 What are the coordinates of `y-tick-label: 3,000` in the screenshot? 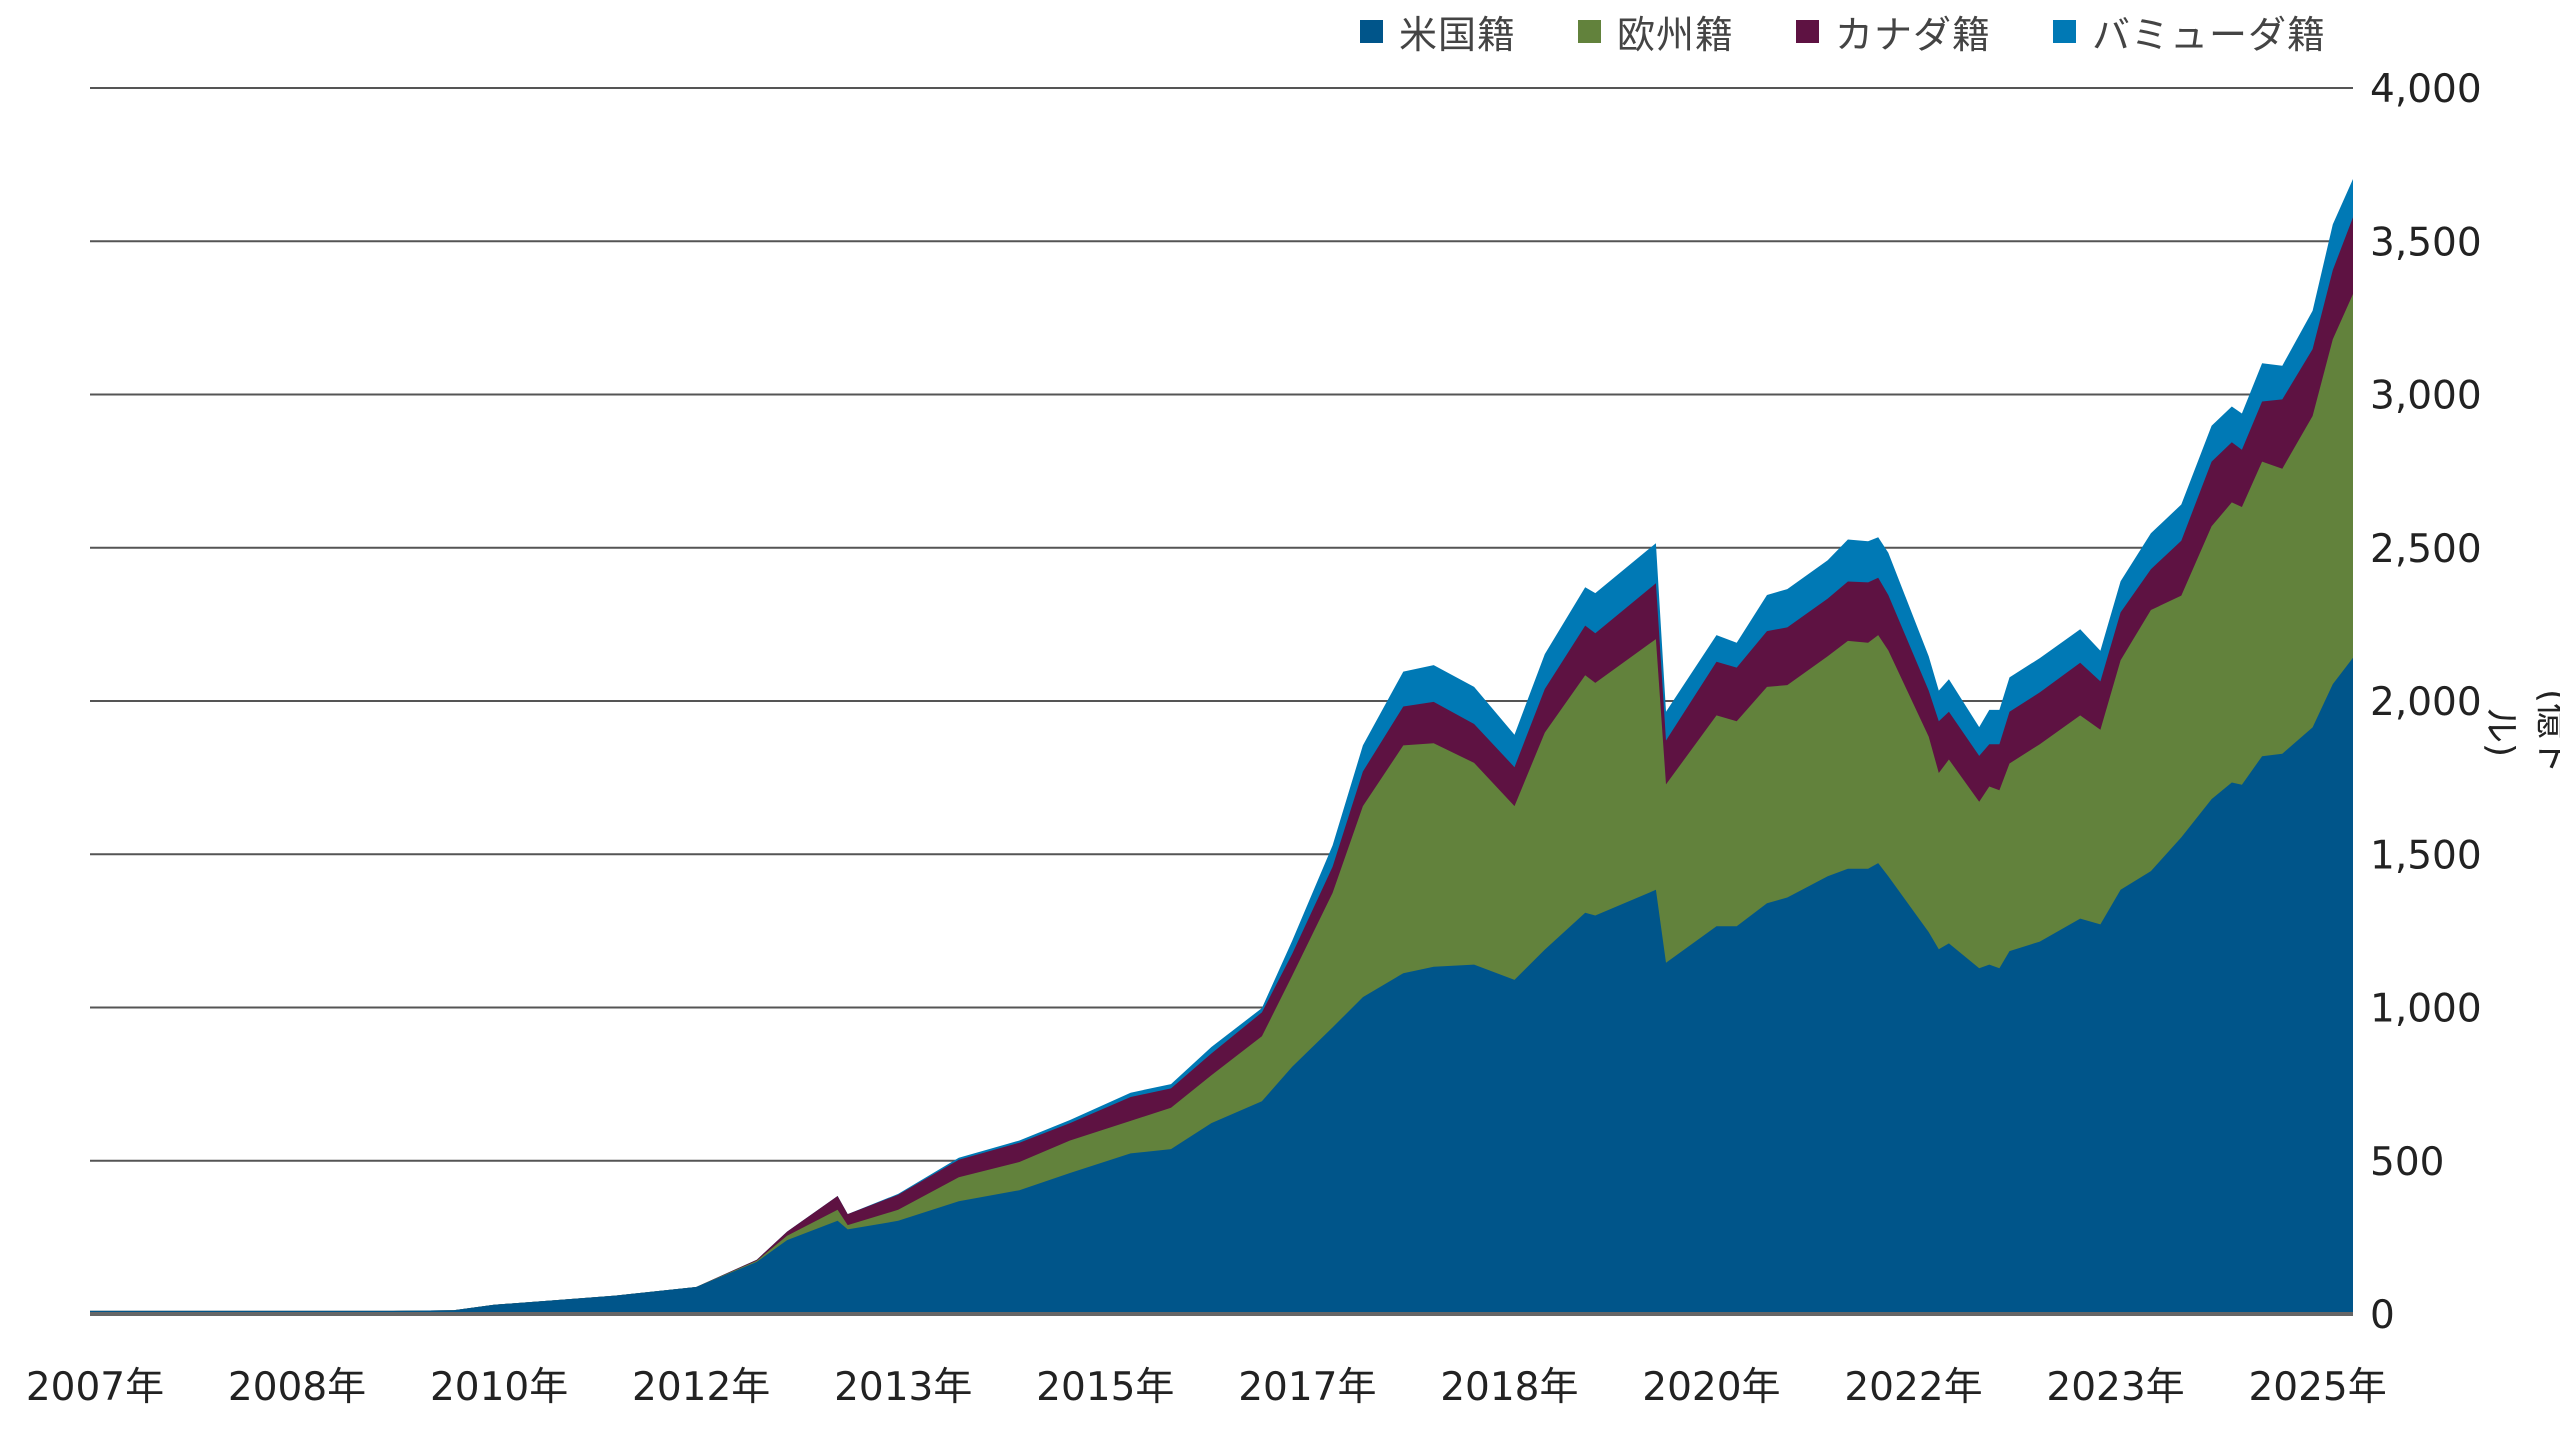 It's located at (2426, 396).